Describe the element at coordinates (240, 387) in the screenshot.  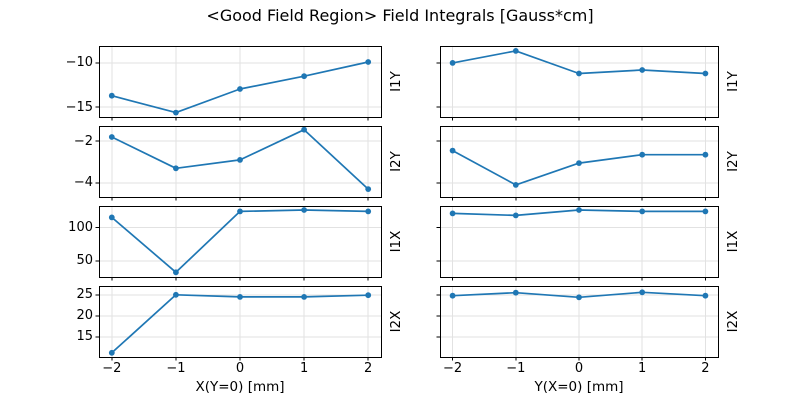
I see `xlabel-left-column: X(Y=0) [mm]` at that location.